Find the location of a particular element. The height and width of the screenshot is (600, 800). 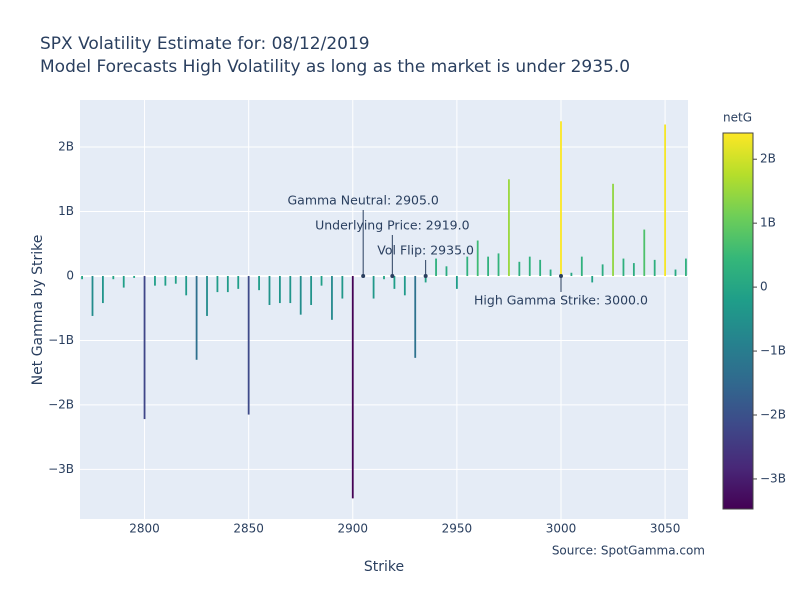

x-tick-label: 3050 is located at coordinates (665, 529).